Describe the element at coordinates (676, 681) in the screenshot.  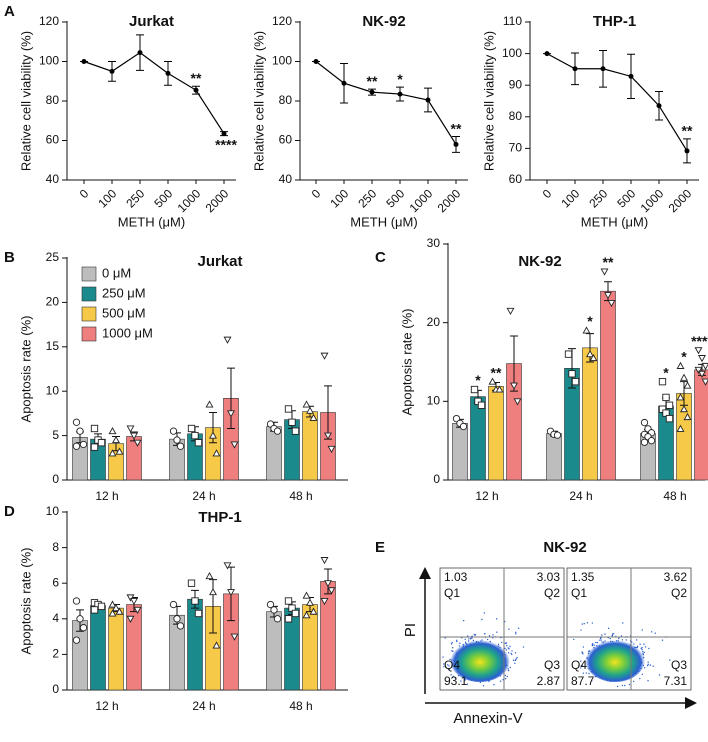
I see `quadrant-value: 7.31` at that location.